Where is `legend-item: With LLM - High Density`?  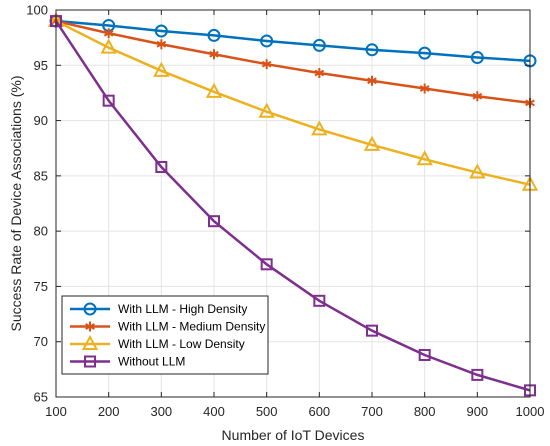
legend-item: With LLM - High Density is located at coordinates (158, 309).